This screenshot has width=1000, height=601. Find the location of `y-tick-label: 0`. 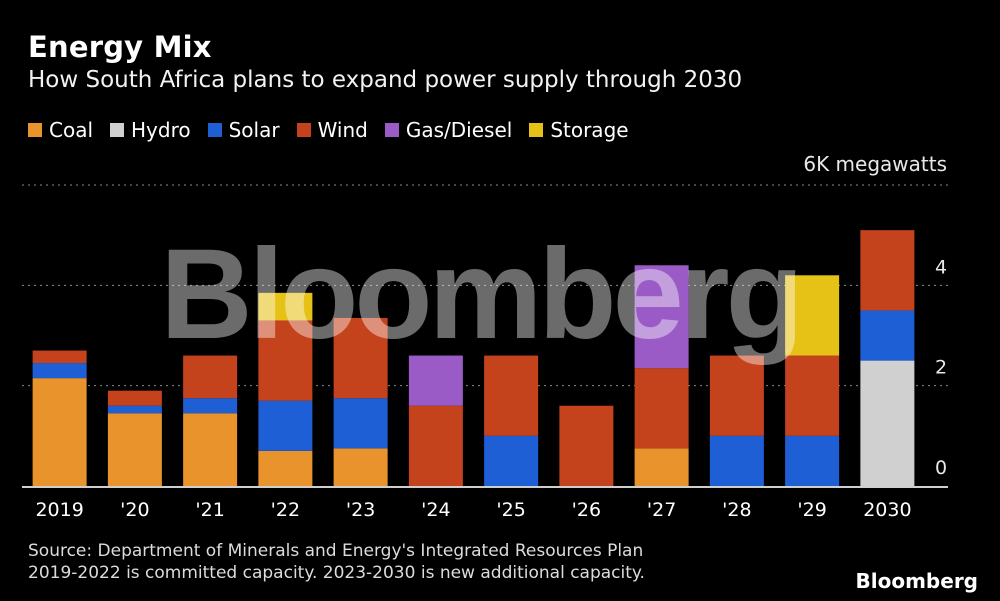

y-tick-label: 0 is located at coordinates (941, 468).